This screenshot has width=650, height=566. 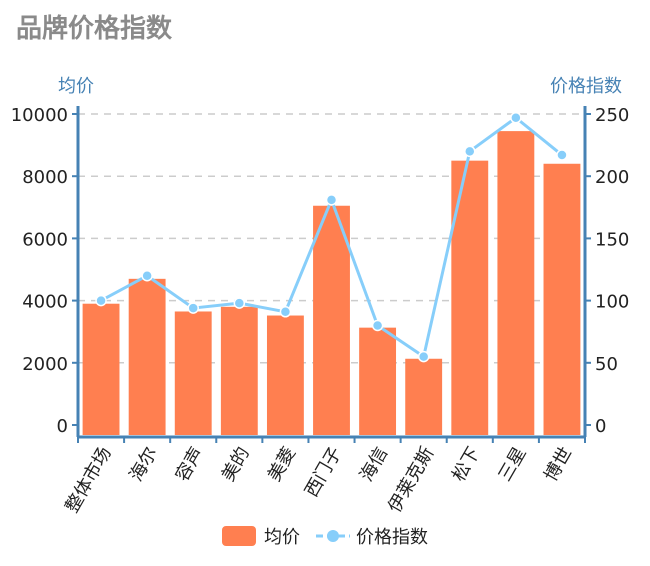 I want to click on right-tick-label: 150, so click(x=612, y=239).